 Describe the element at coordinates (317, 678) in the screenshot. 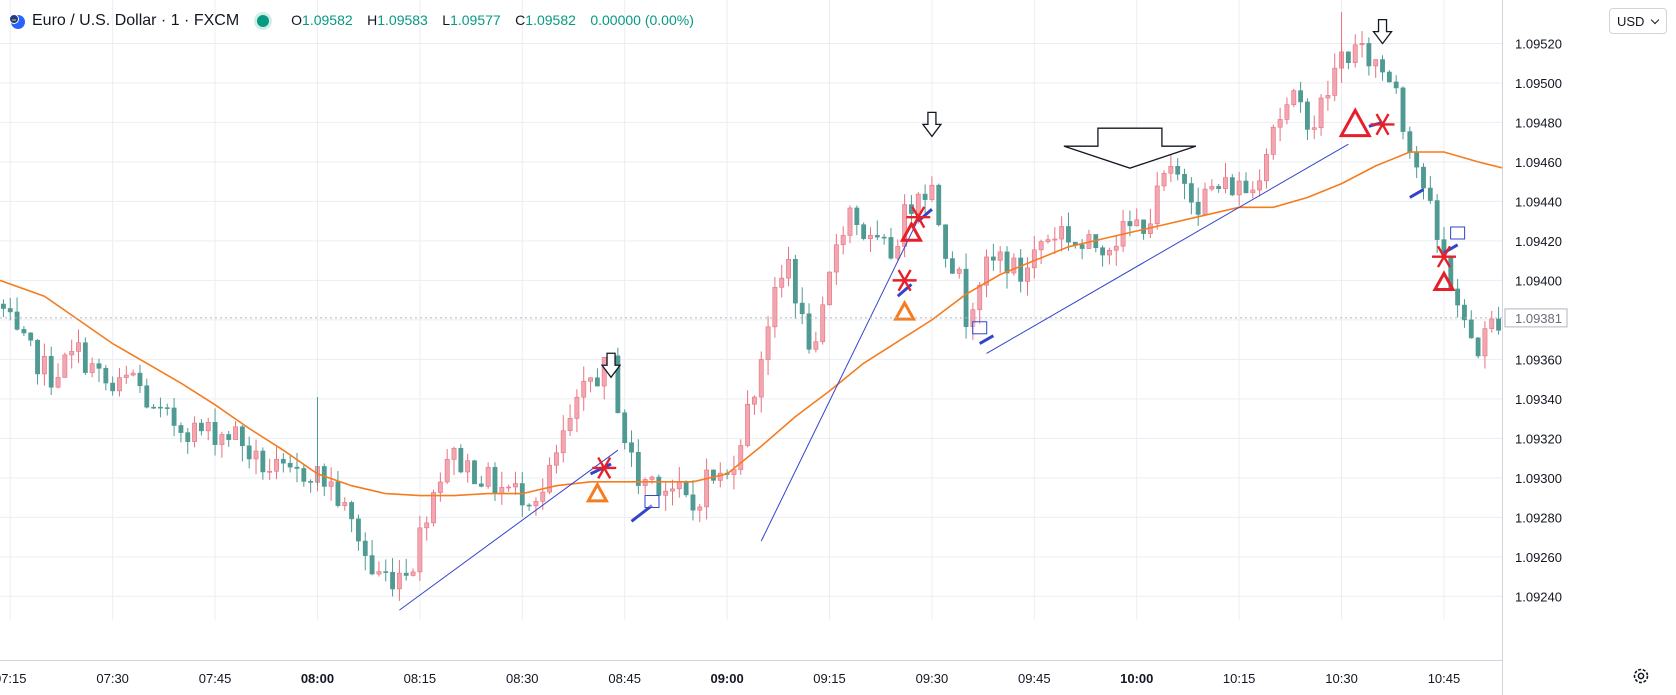

I see `time-tick-label: 08:00` at that location.